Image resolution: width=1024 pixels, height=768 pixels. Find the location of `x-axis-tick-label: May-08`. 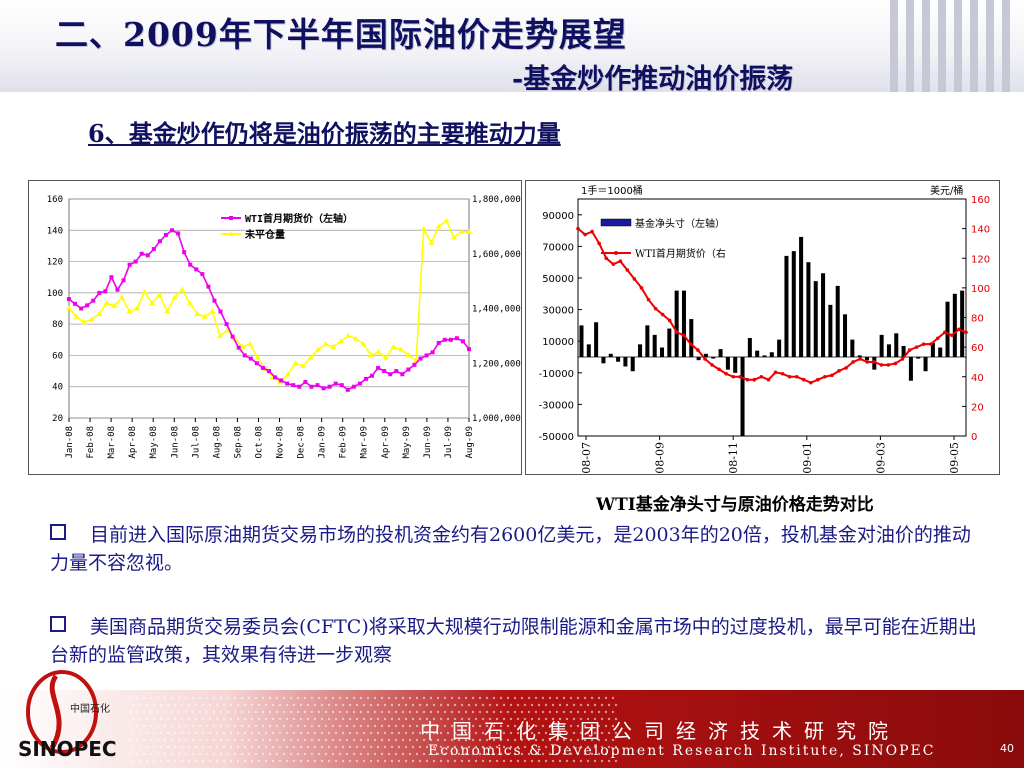

x-axis-tick-label: May-08 is located at coordinates (154, 442).